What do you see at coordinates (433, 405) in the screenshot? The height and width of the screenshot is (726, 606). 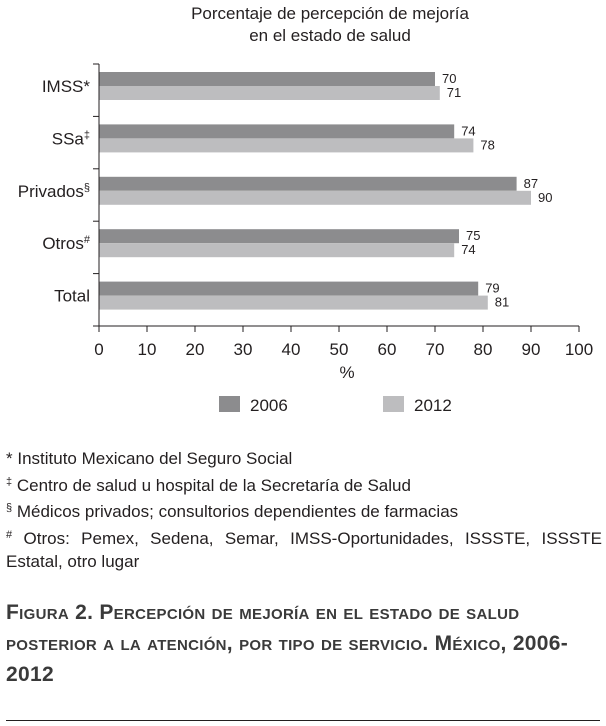 I see `legend-label-2012: 2012` at bounding box center [433, 405].